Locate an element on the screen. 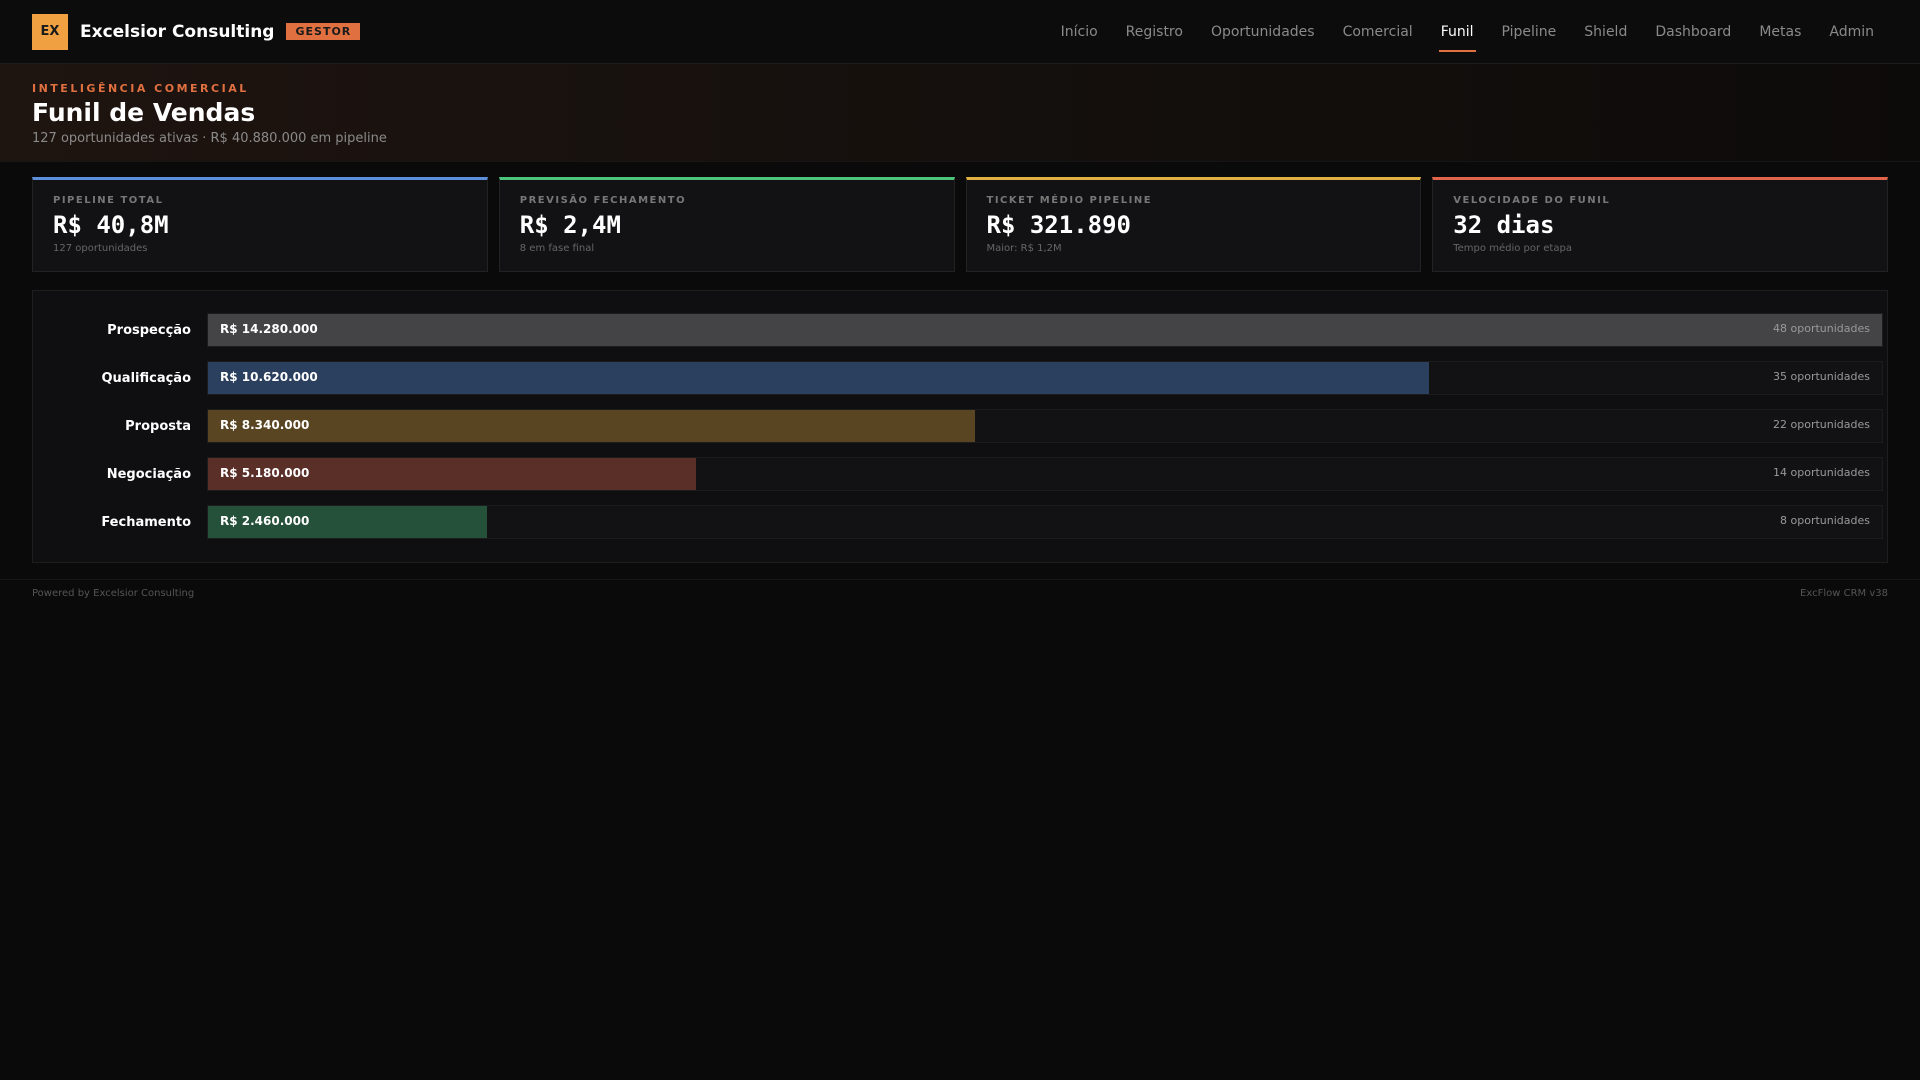  amount-label: R$ 10.620.000 is located at coordinates (269, 377).